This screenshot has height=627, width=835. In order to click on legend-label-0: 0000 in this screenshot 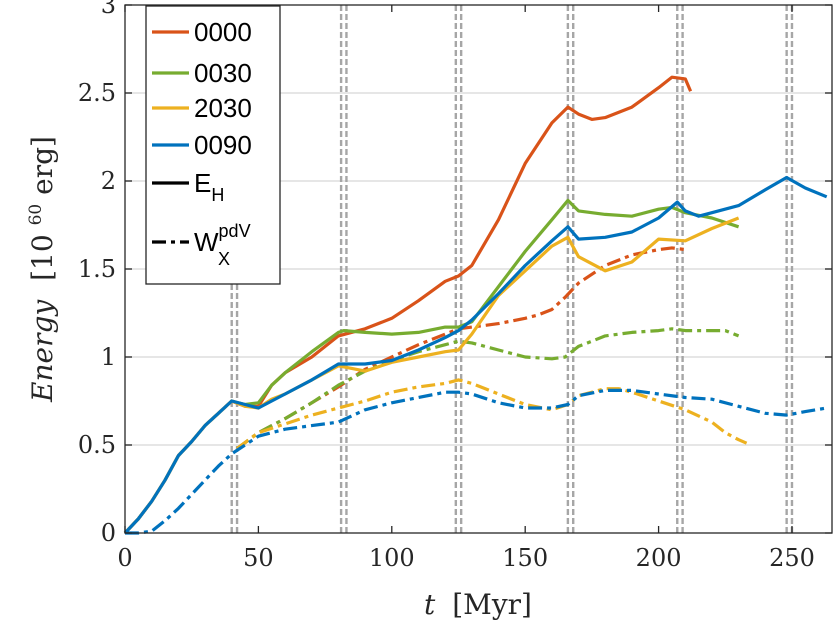, I will do `click(223, 32)`.